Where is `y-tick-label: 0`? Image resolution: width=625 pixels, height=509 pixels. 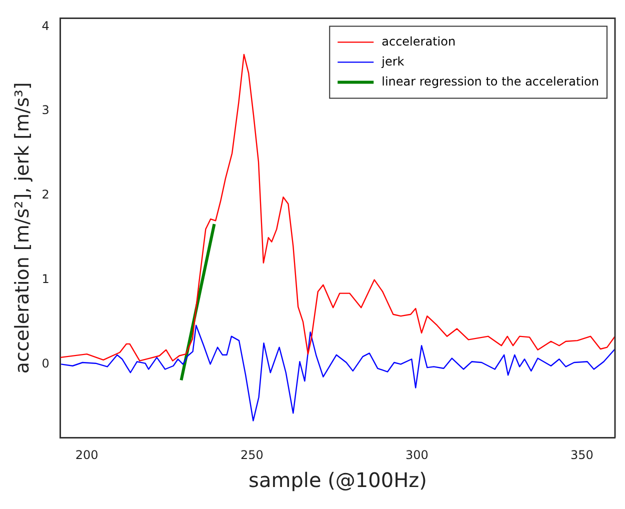 y-tick-label: 0 is located at coordinates (46, 363).